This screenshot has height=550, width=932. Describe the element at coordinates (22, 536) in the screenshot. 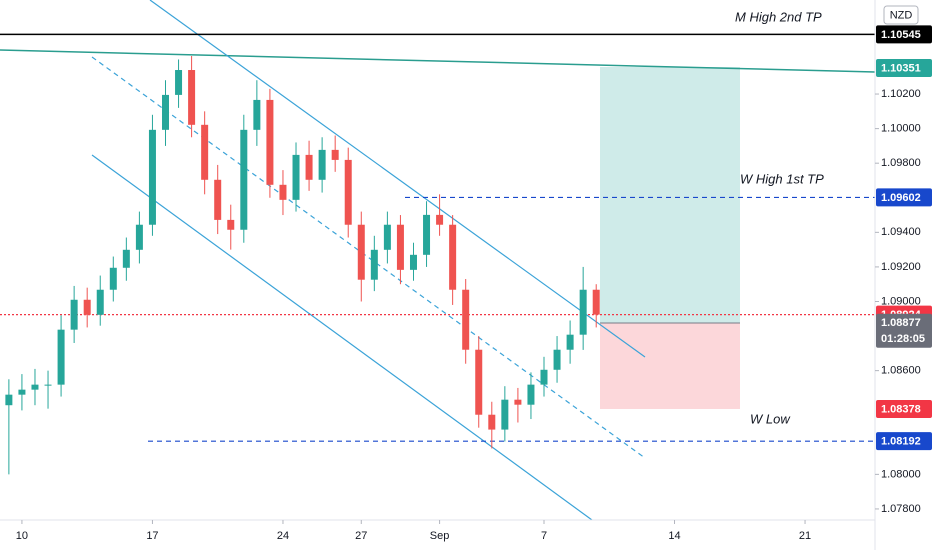

I see `x-tick-label: 10` at that location.